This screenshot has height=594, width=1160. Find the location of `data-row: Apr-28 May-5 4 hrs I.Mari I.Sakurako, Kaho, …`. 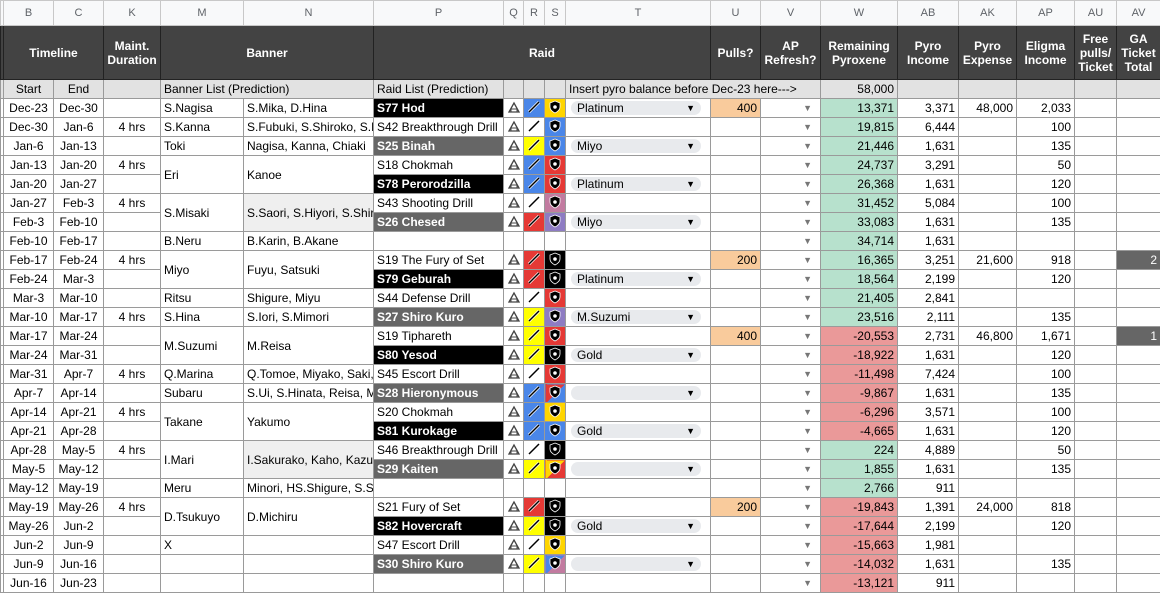

data-row: Apr-28 May-5 4 hrs I.Mari I.Sakurako, Kaho, … is located at coordinates (580, 459).